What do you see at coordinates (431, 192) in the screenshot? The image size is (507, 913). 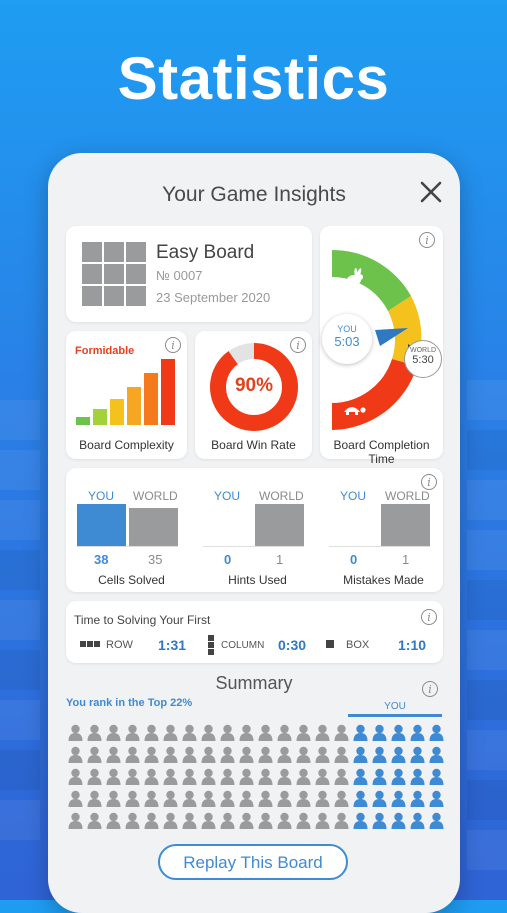 I see `close-icon` at bounding box center [431, 192].